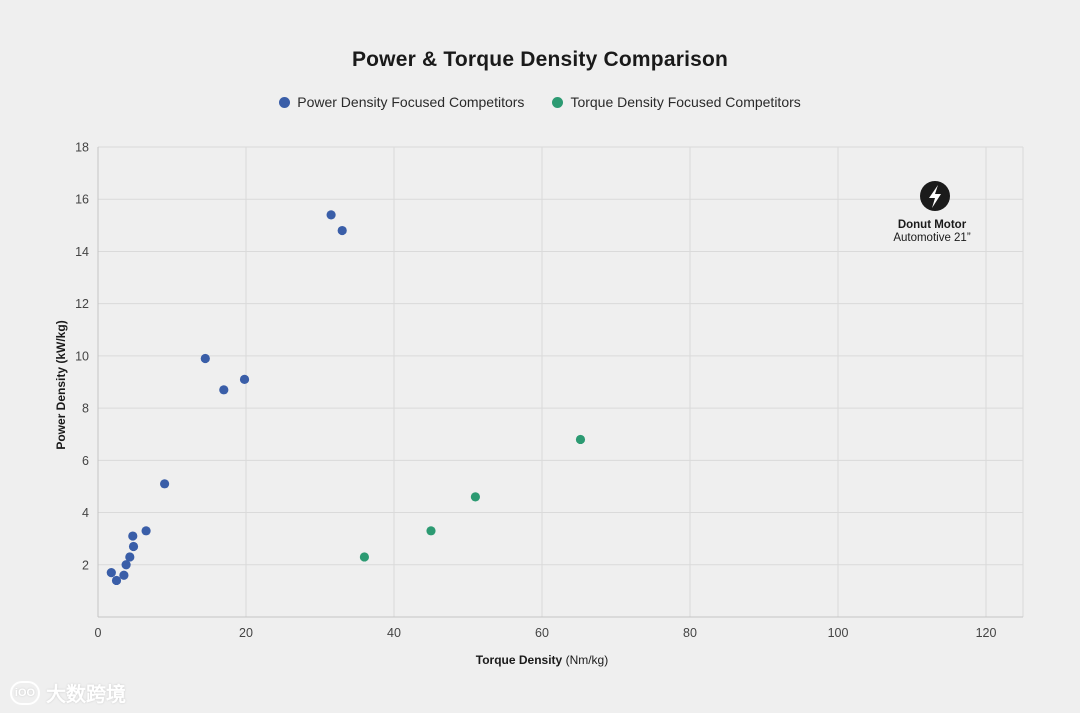  Describe the element at coordinates (986, 633) in the screenshot. I see `x-tick-label-6: 120` at that location.